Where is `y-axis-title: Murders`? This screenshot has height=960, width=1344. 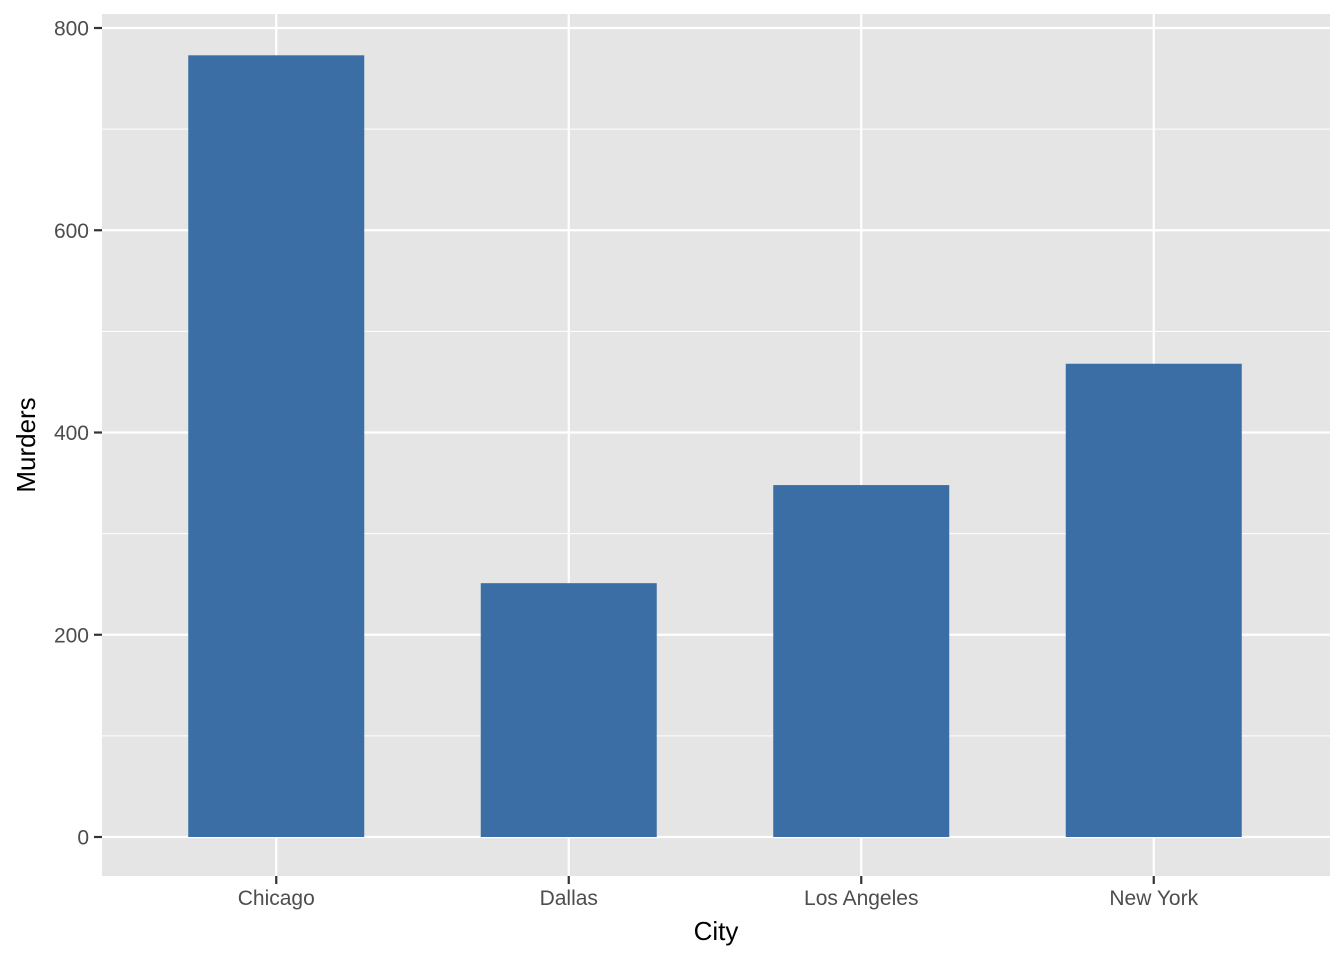 y-axis-title: Murders is located at coordinates (26, 444).